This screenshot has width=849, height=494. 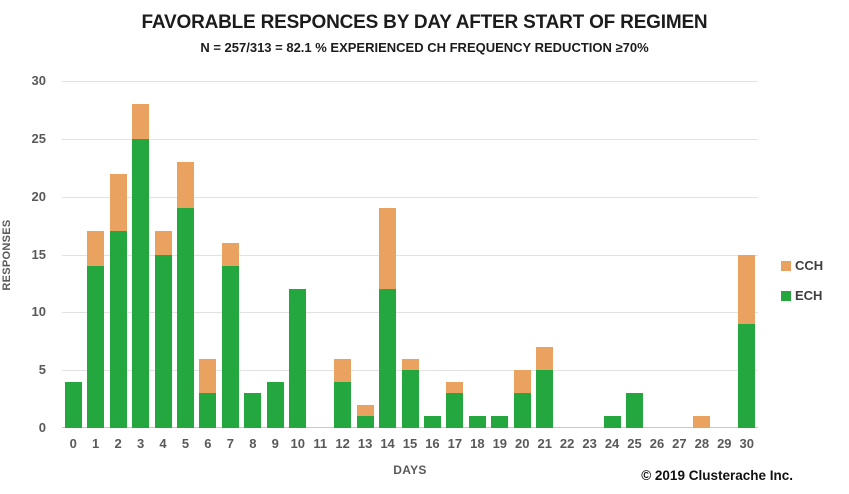 I want to click on y-tick-20: 20, so click(x=38, y=196).